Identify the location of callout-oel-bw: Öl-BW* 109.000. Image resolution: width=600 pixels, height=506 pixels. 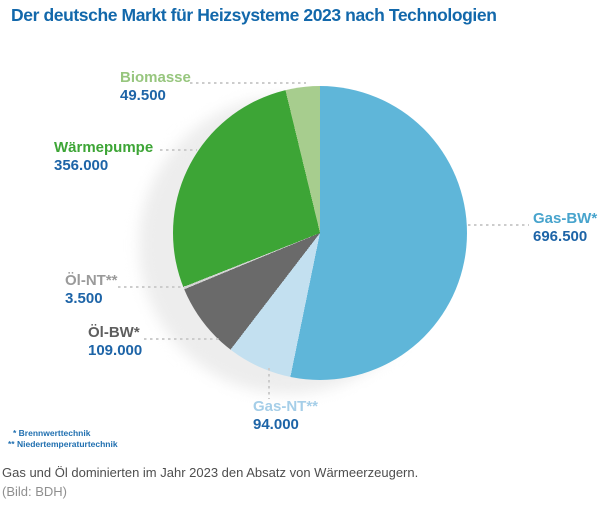
(115, 342).